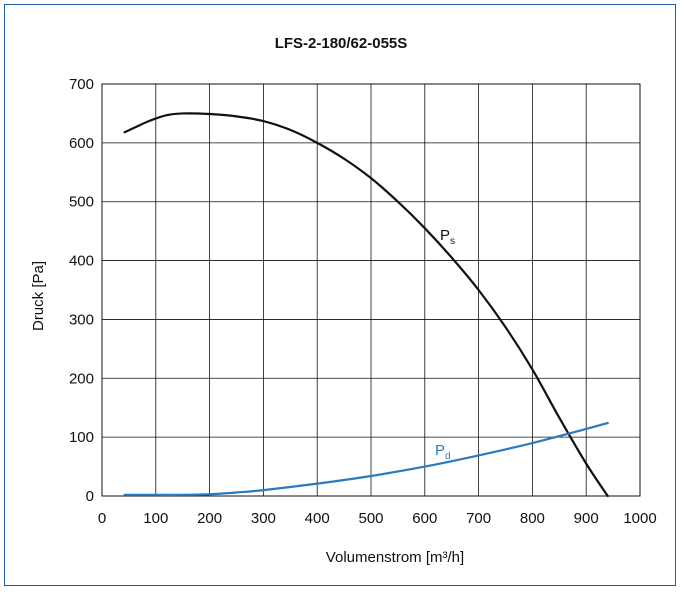 The image size is (683, 592). Describe the element at coordinates (443, 452) in the screenshot. I see `series-label-pd: Pd` at that location.